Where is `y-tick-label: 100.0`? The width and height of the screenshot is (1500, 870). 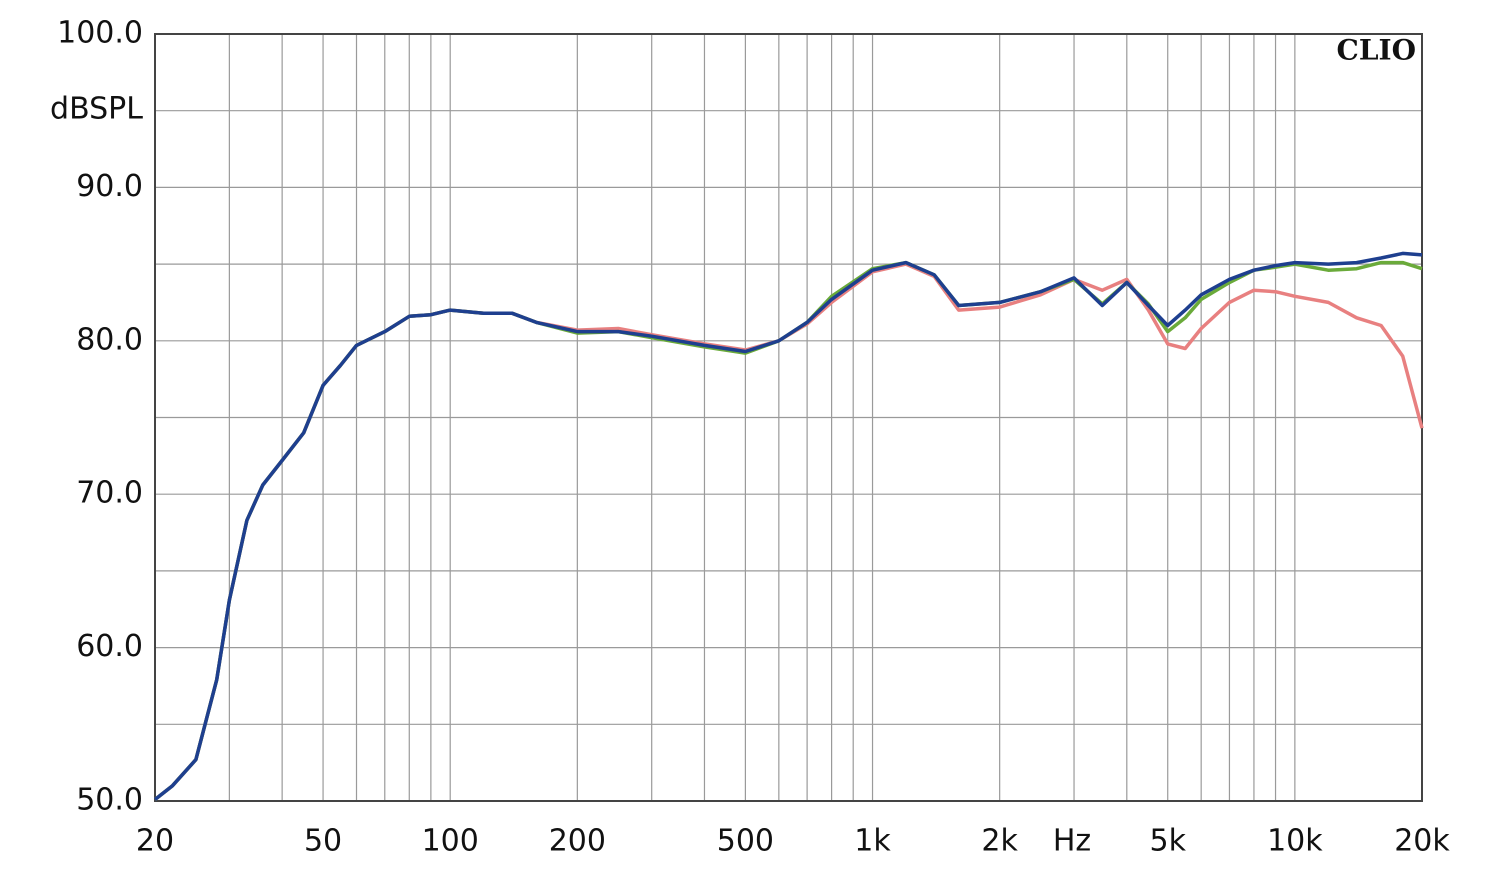 y-tick-label: 100.0 is located at coordinates (100, 33).